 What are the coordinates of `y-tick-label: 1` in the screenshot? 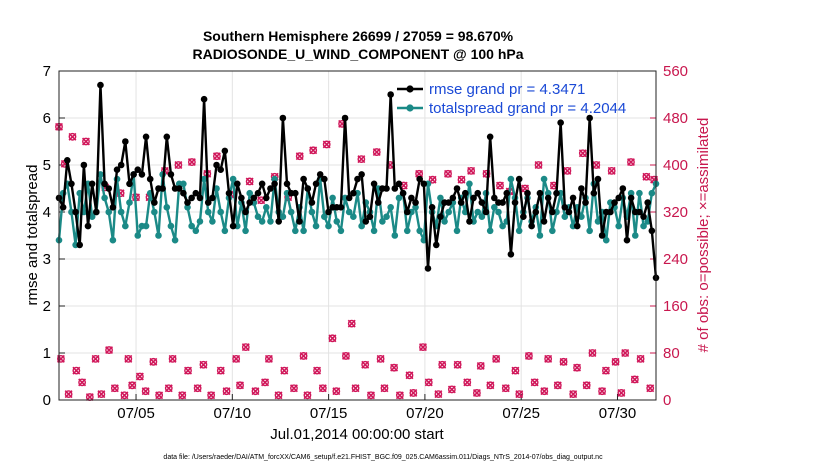 It's located at (47, 353).